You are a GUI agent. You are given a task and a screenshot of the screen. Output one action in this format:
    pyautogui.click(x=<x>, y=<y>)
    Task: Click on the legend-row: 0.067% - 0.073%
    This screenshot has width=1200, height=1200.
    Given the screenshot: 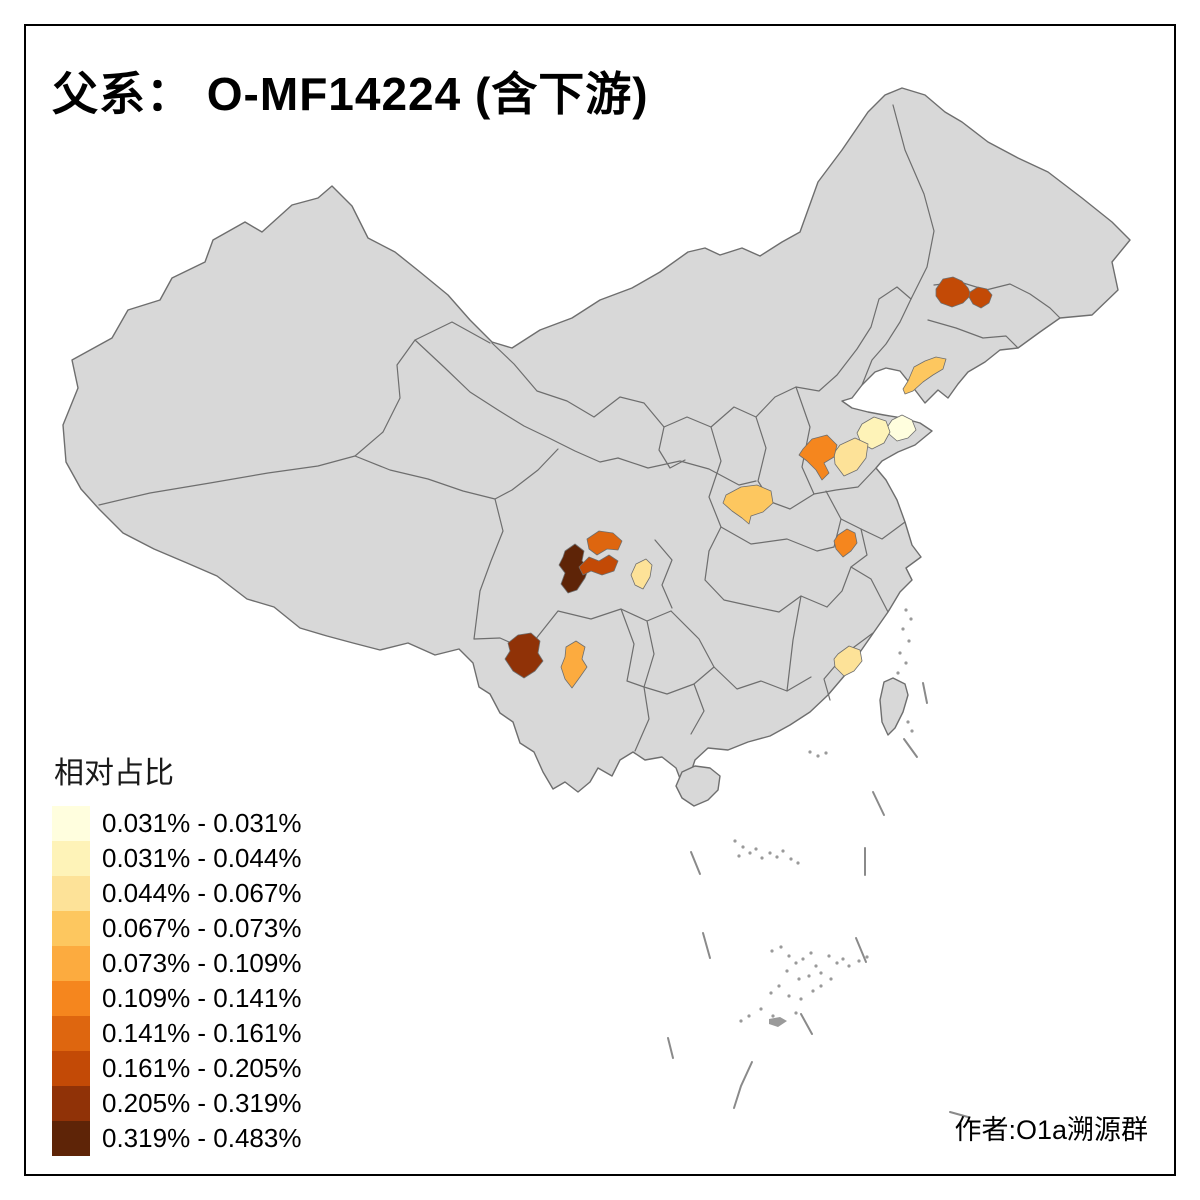 What is the action you would take?
    pyautogui.click(x=176, y=928)
    